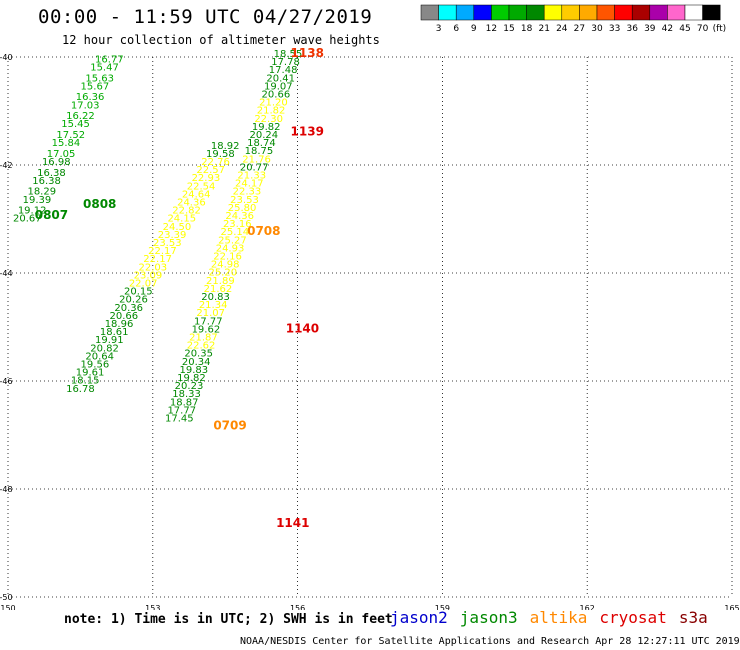 This screenshot has width=740, height=650. Describe the element at coordinates (215, 297) in the screenshot. I see `wave-height-value: 20.83` at that location.